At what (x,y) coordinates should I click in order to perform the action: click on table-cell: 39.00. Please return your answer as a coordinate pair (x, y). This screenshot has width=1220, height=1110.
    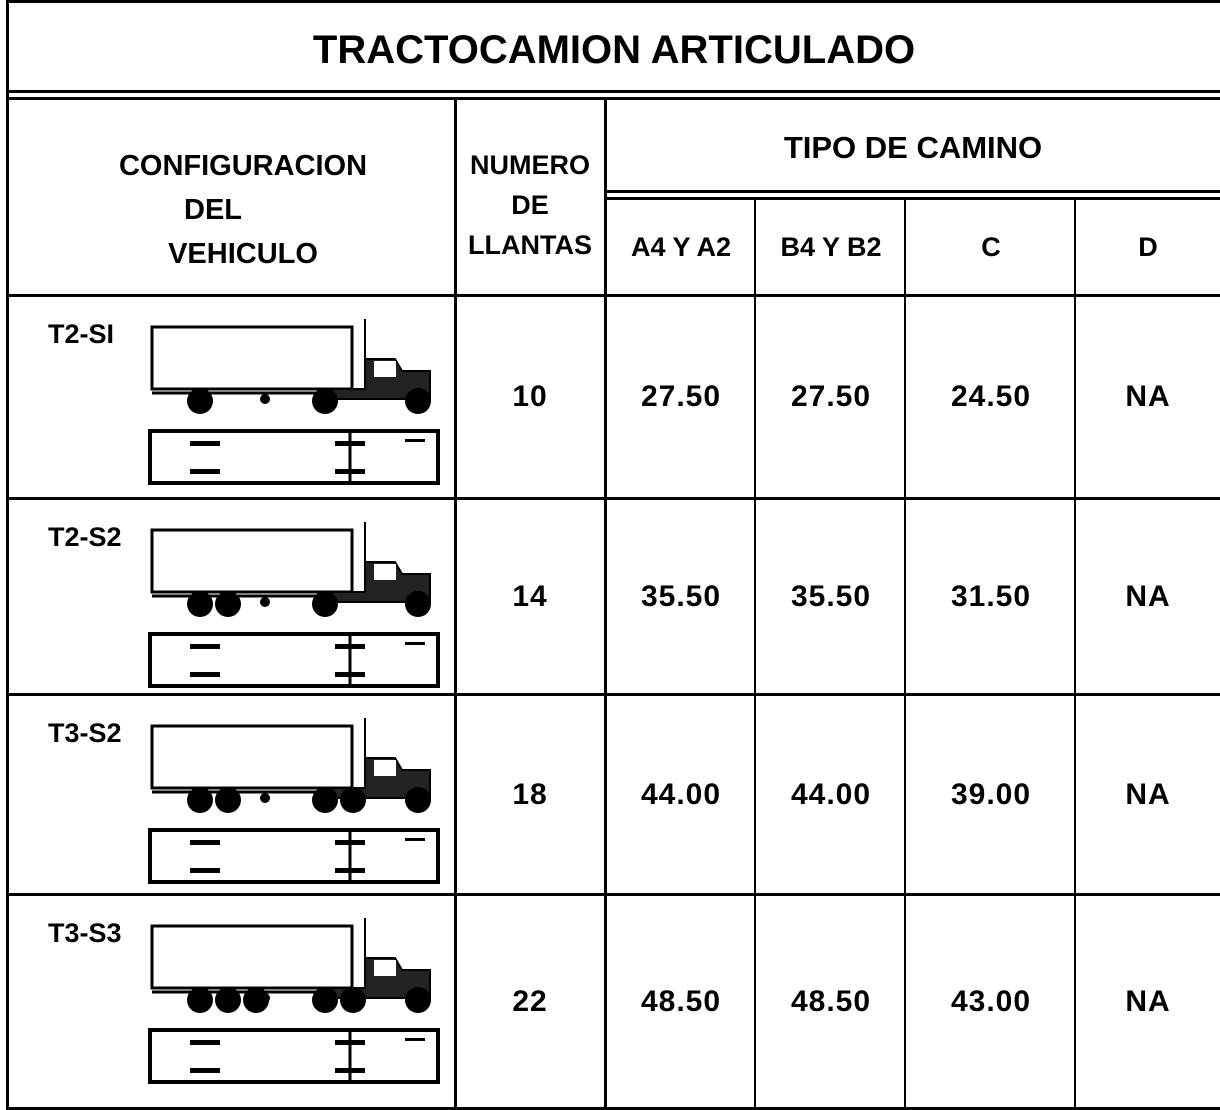
    Looking at the image, I should click on (991, 794).